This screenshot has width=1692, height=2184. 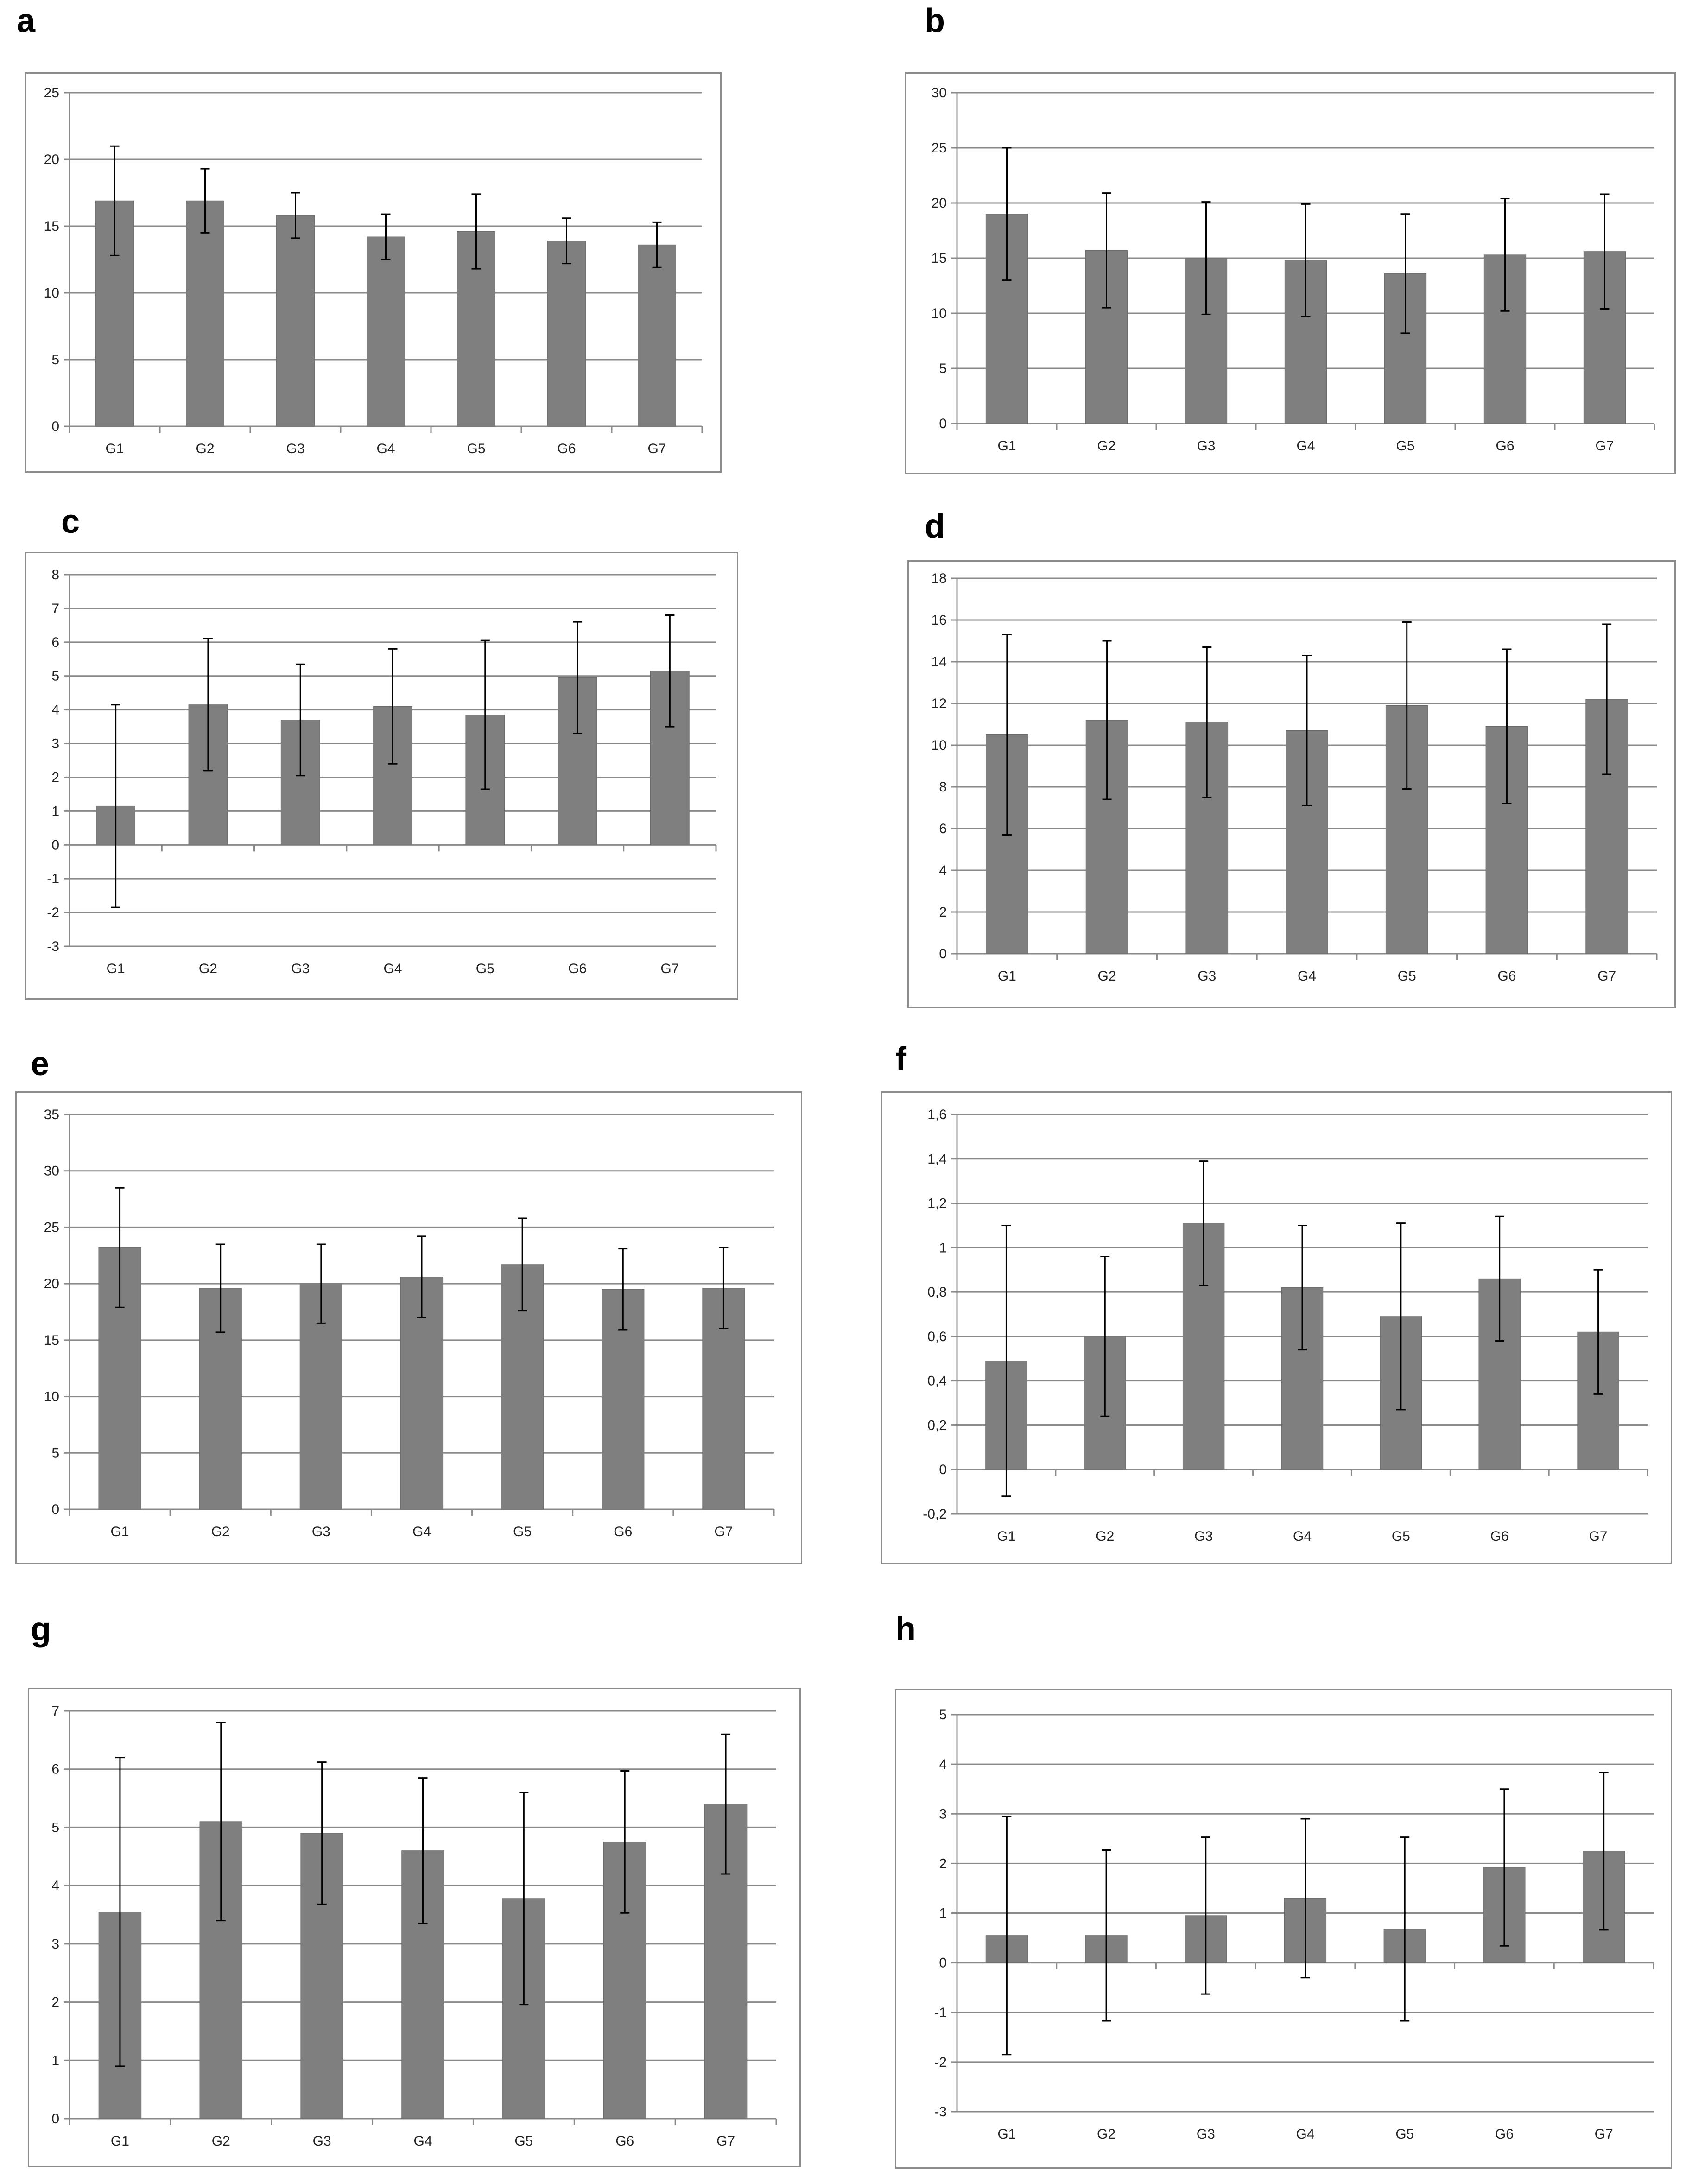 What do you see at coordinates (55, 1944) in the screenshot?
I see `y-tick-label-g: 3` at bounding box center [55, 1944].